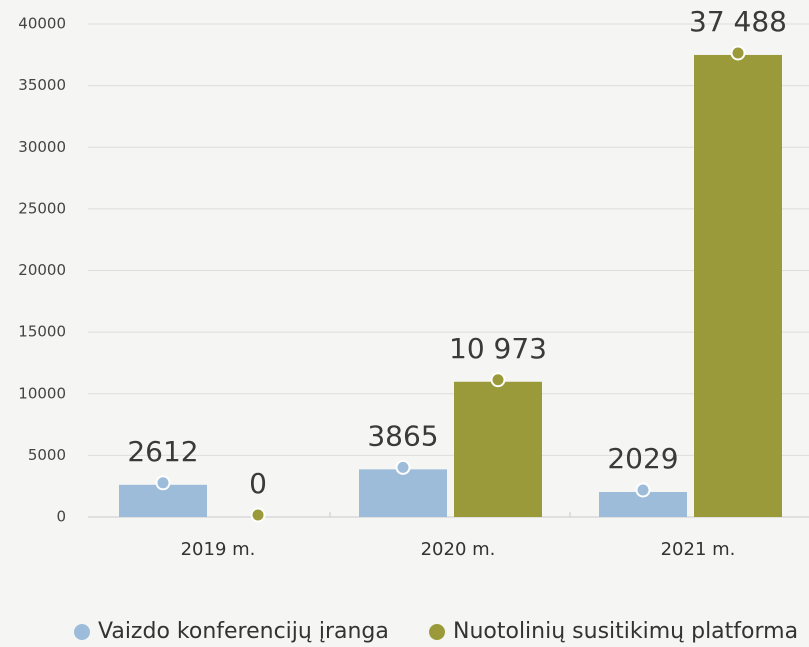  Describe the element at coordinates (258, 483) in the screenshot. I see `data-label: 0` at that location.